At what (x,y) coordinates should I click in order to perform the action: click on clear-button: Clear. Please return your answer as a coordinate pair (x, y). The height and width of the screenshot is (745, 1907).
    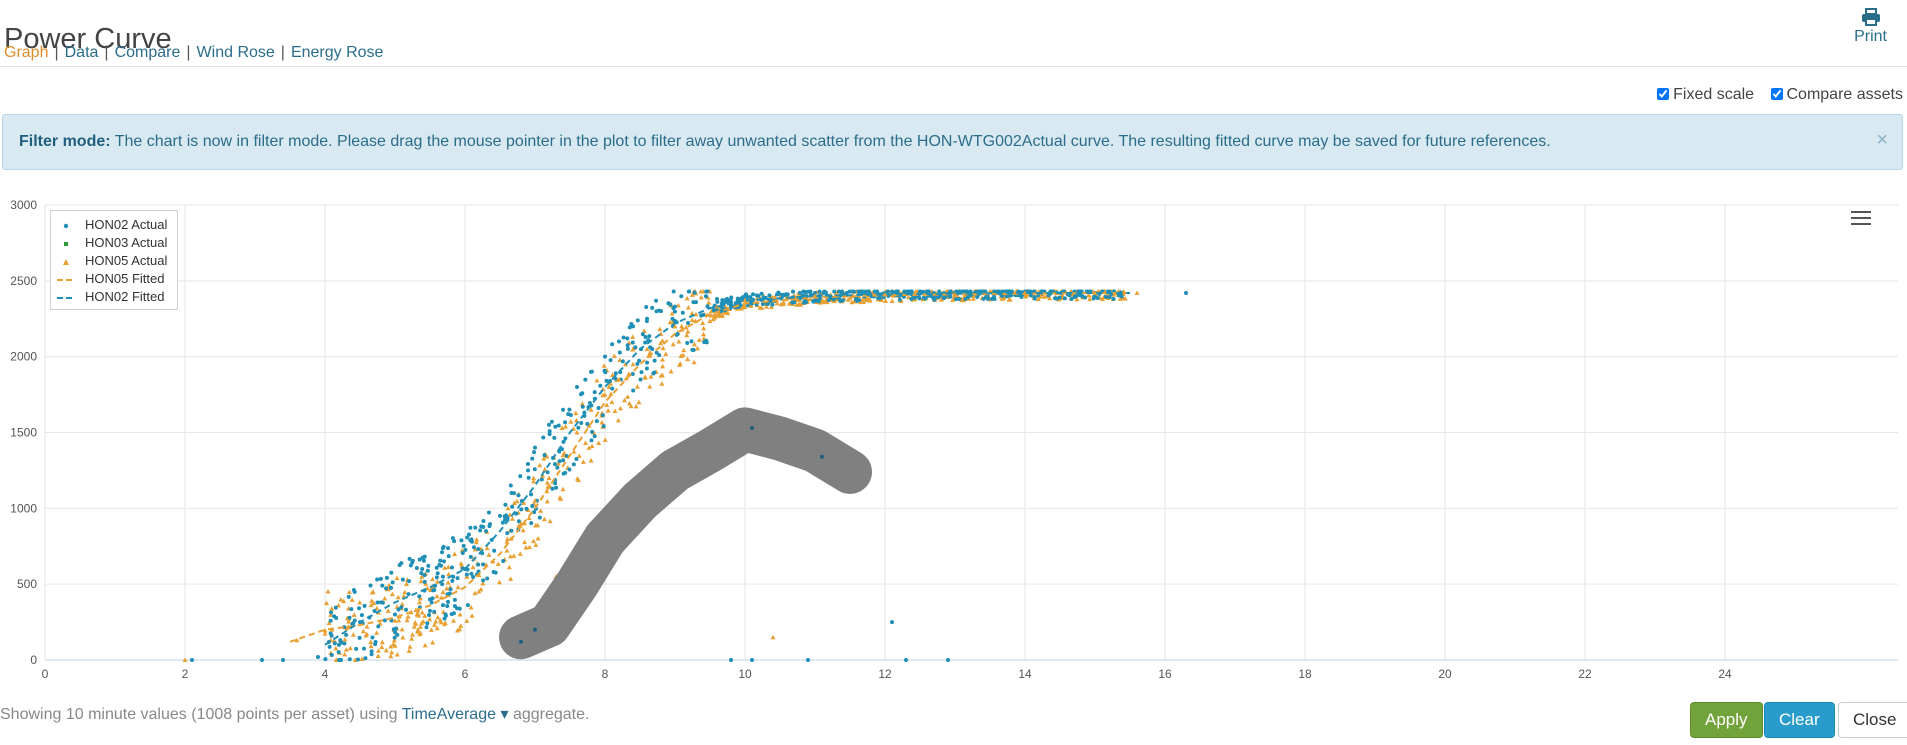
    Looking at the image, I should click on (1799, 720).